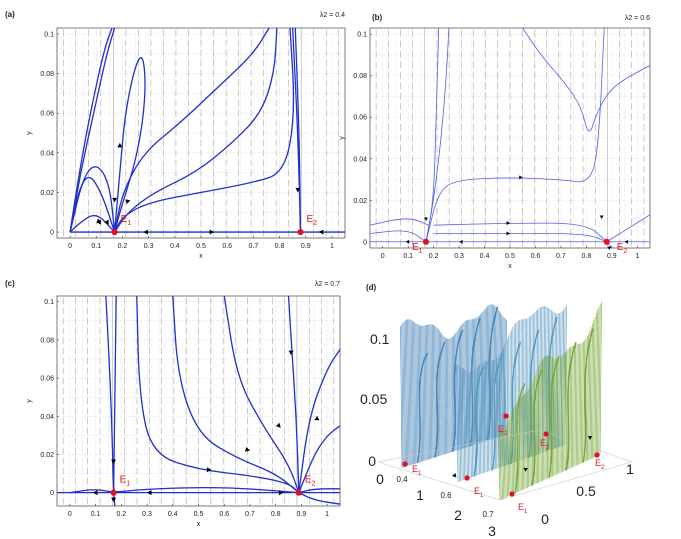 The image size is (681, 539). What do you see at coordinates (492, 531) in the screenshot?
I see `depth-tick-label: 3` at bounding box center [492, 531].